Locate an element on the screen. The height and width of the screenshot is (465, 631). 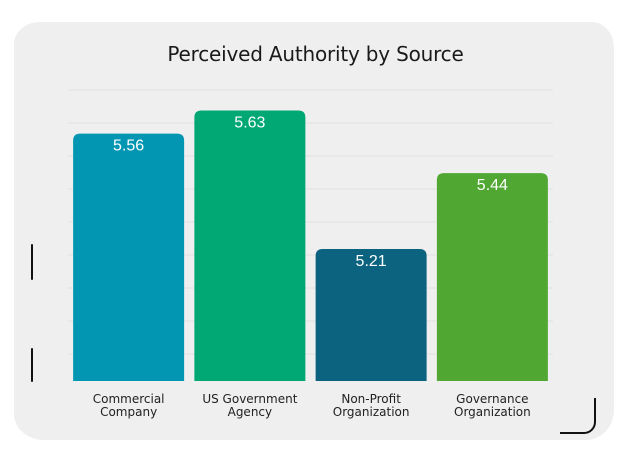
x-tick-label: Commercial is located at coordinates (129, 399).